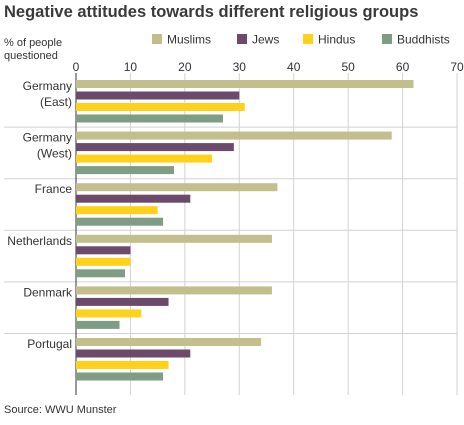 The width and height of the screenshot is (464, 425). Describe the element at coordinates (169, 342) in the screenshot. I see `bar-portugal-muslims` at that location.